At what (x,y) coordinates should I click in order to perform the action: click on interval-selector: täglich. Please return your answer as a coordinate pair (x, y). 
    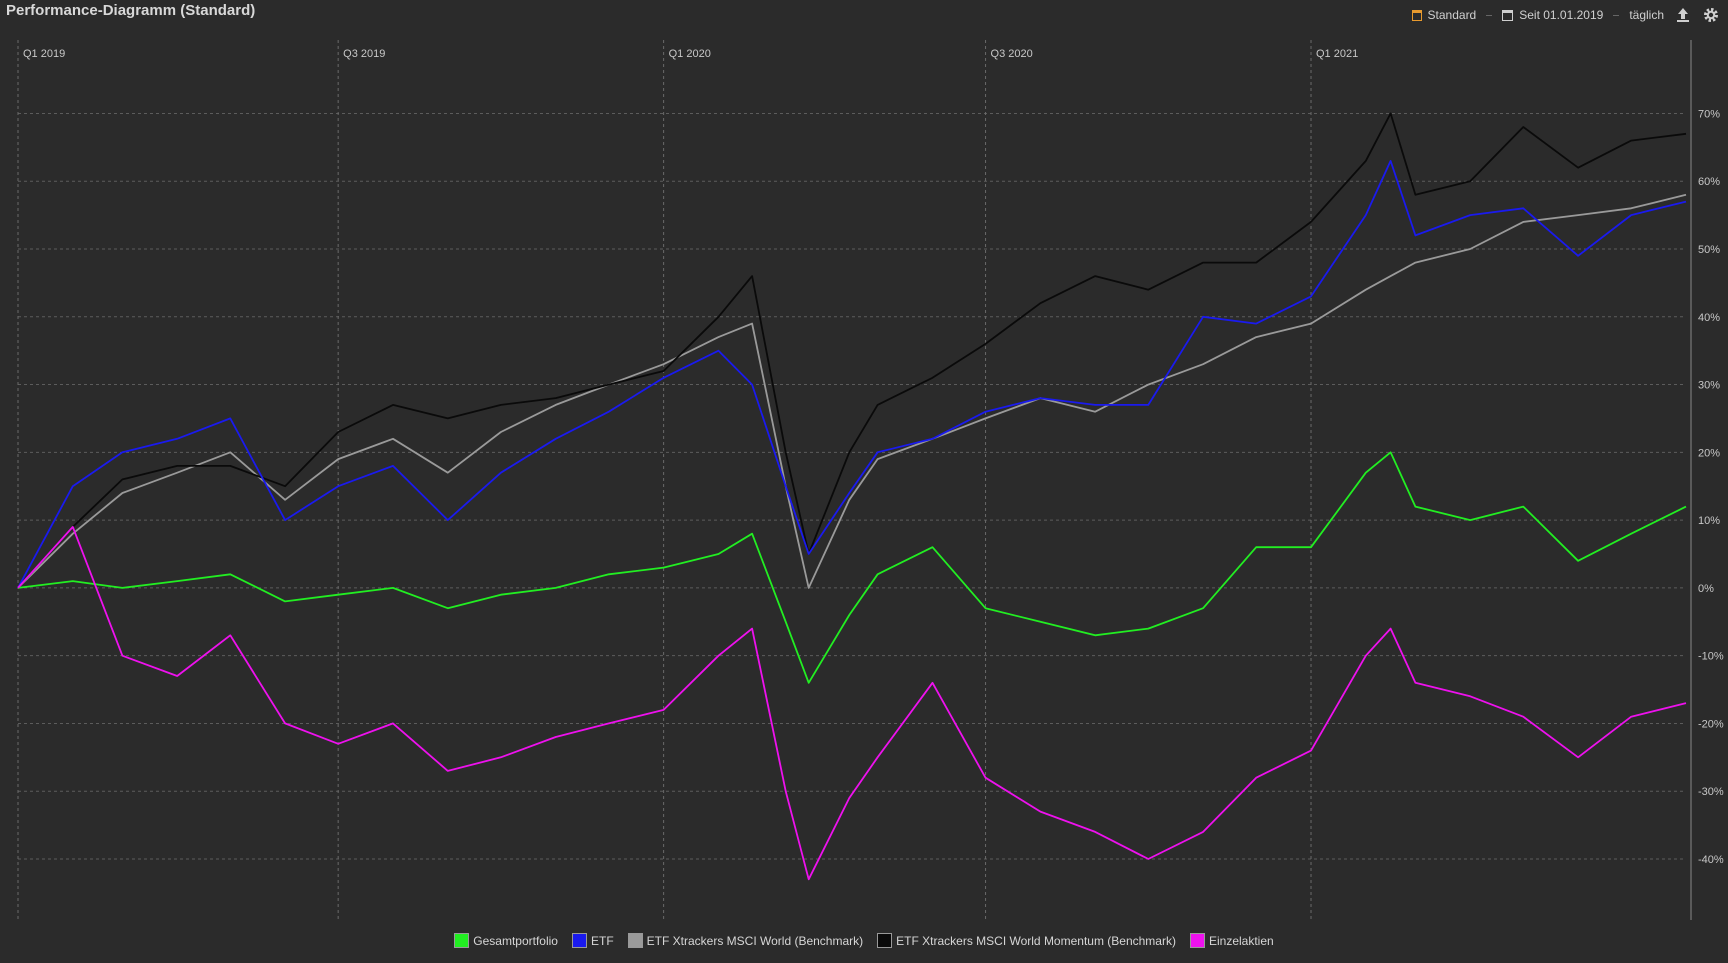
    Looking at the image, I should click on (1646, 15).